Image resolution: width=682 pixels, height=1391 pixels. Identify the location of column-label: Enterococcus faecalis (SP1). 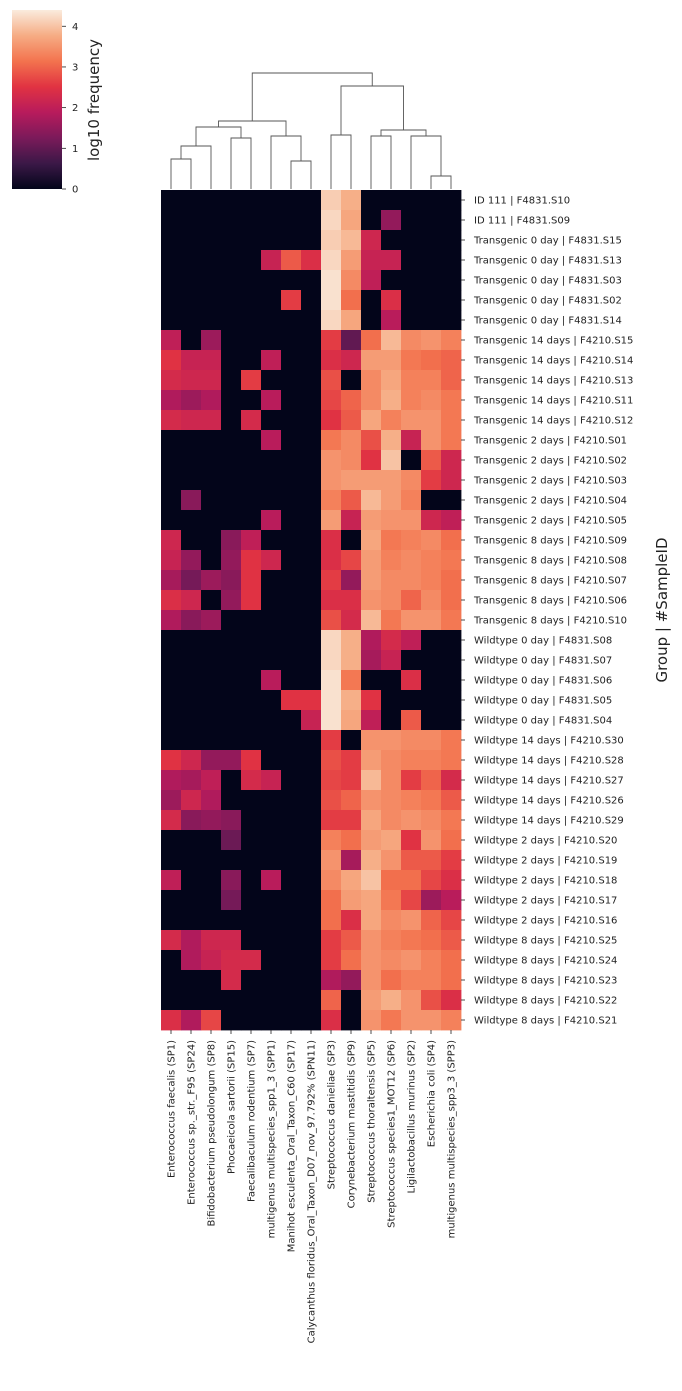
(172, 1109).